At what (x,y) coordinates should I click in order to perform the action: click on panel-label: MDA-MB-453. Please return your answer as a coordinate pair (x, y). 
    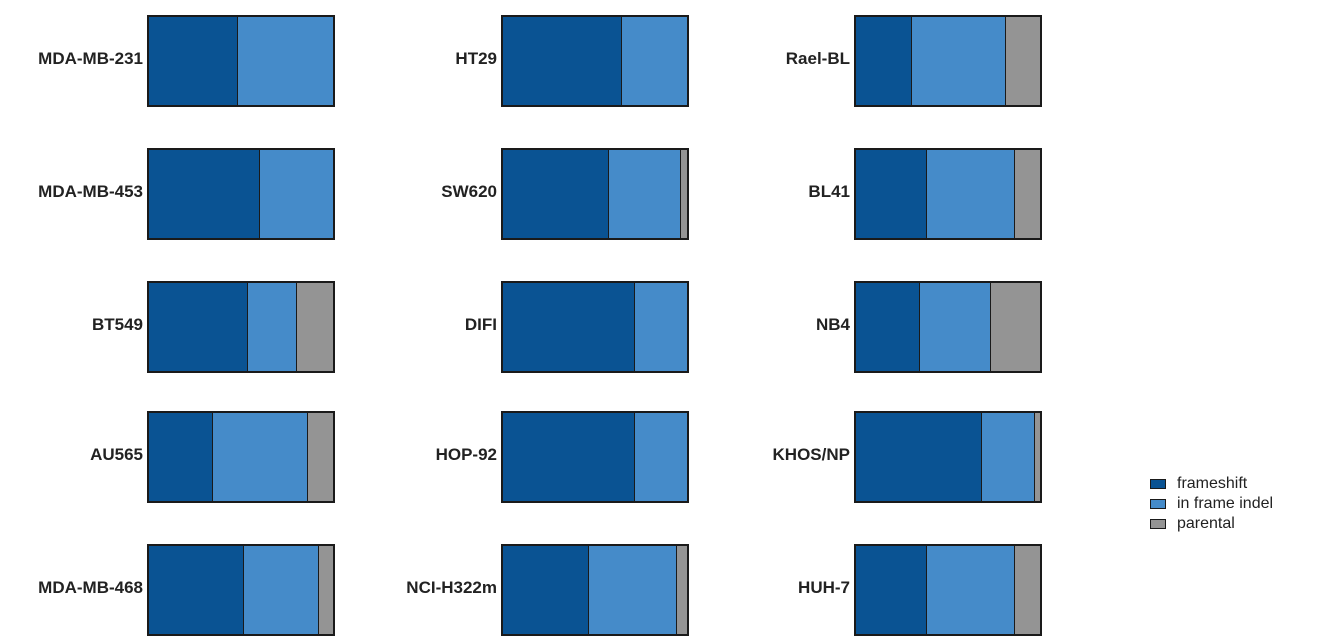
    Looking at the image, I should click on (90, 191).